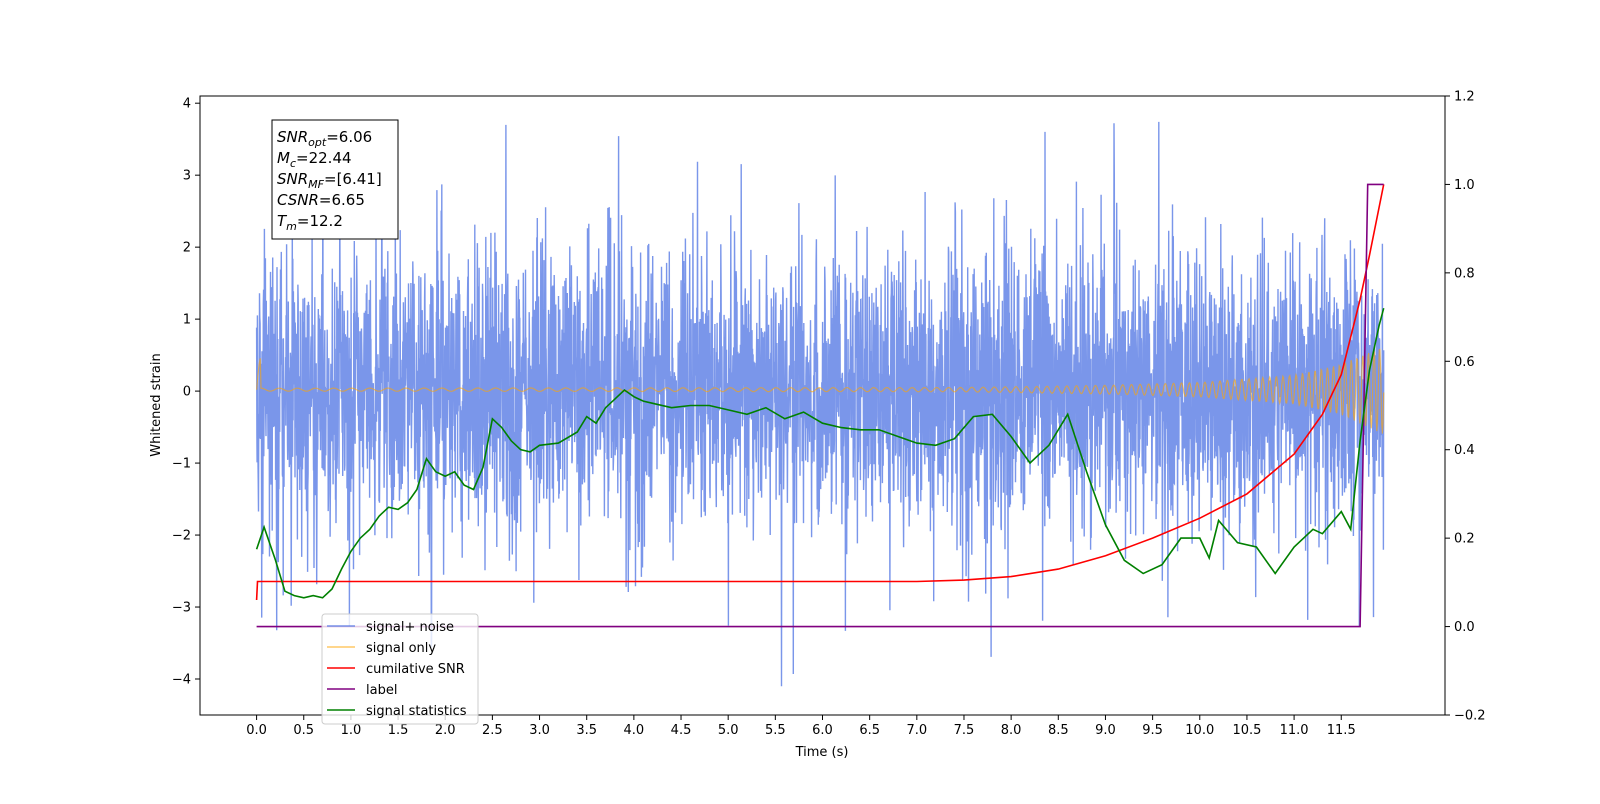  I want to click on info-line: CSNR=6.65, so click(321, 200).